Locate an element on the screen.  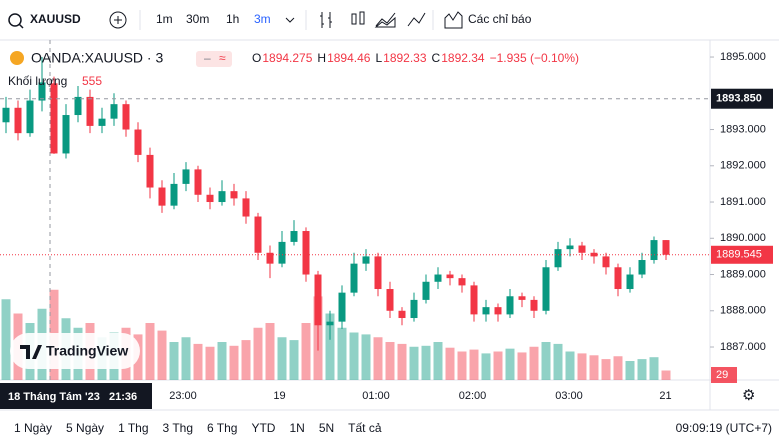
volume-label: Khối lượng is located at coordinates (37, 81).